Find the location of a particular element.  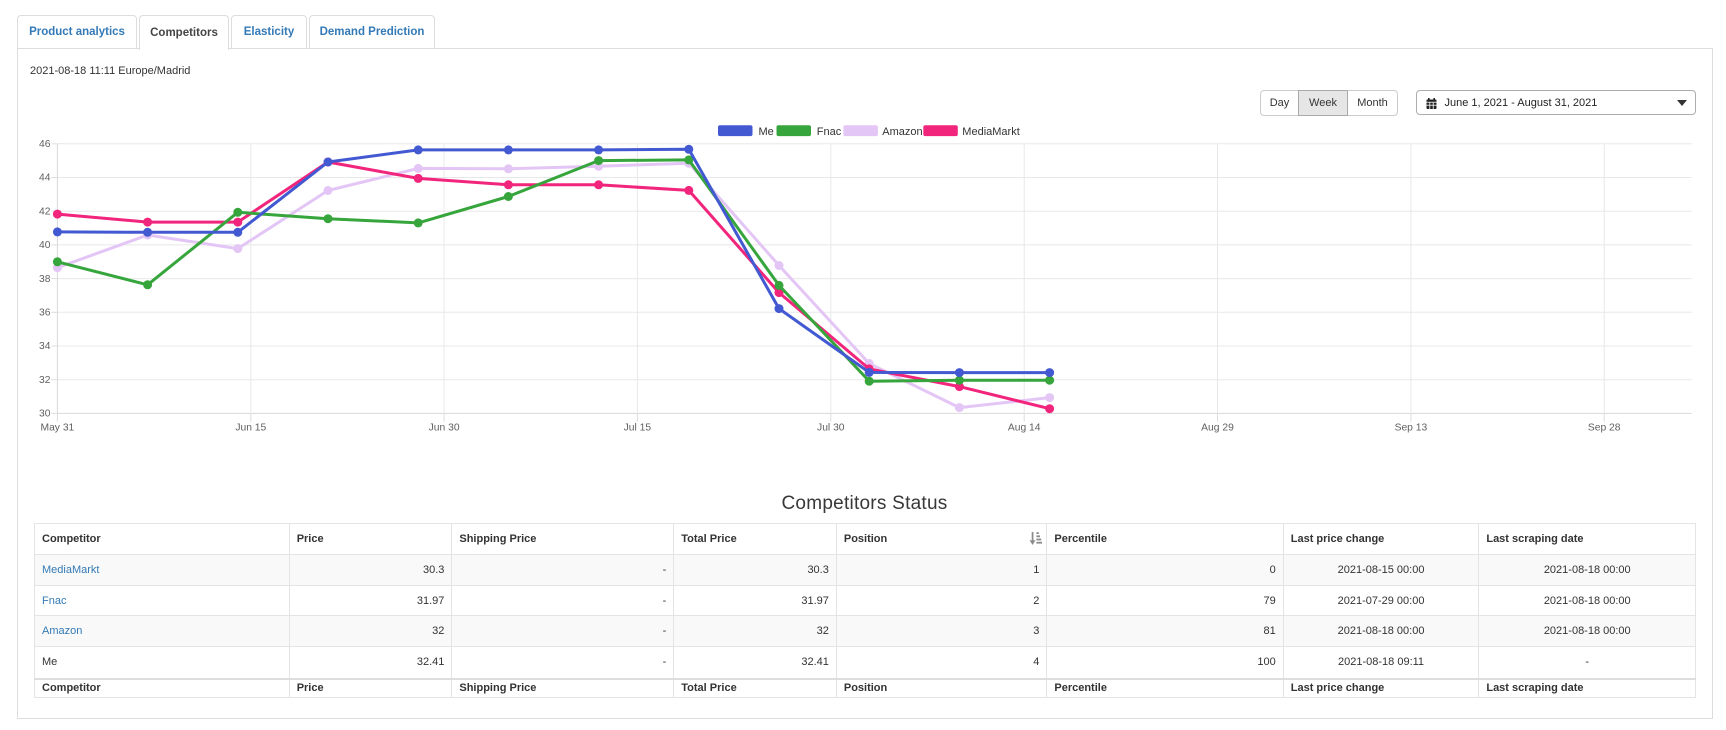

svg-text: 30 is located at coordinates (45, 414).